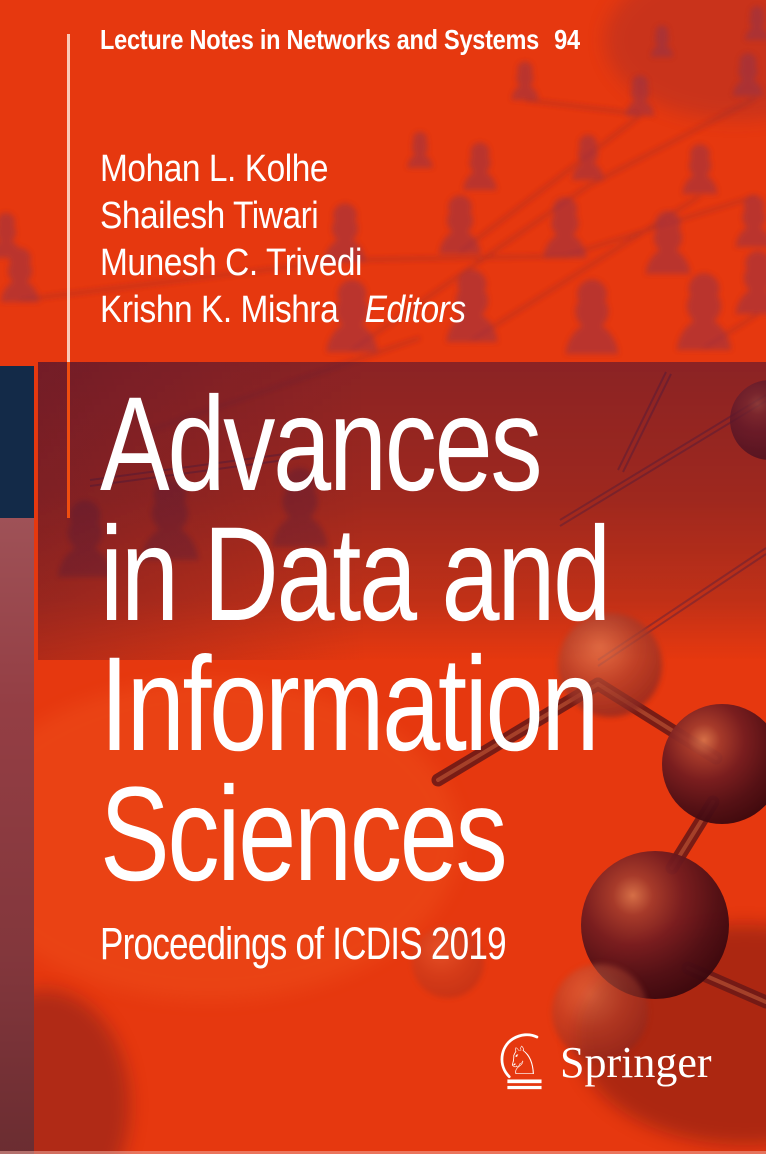 The width and height of the screenshot is (766, 1154). I want to click on editor-name: Krishn K. Mishra, so click(219, 310).